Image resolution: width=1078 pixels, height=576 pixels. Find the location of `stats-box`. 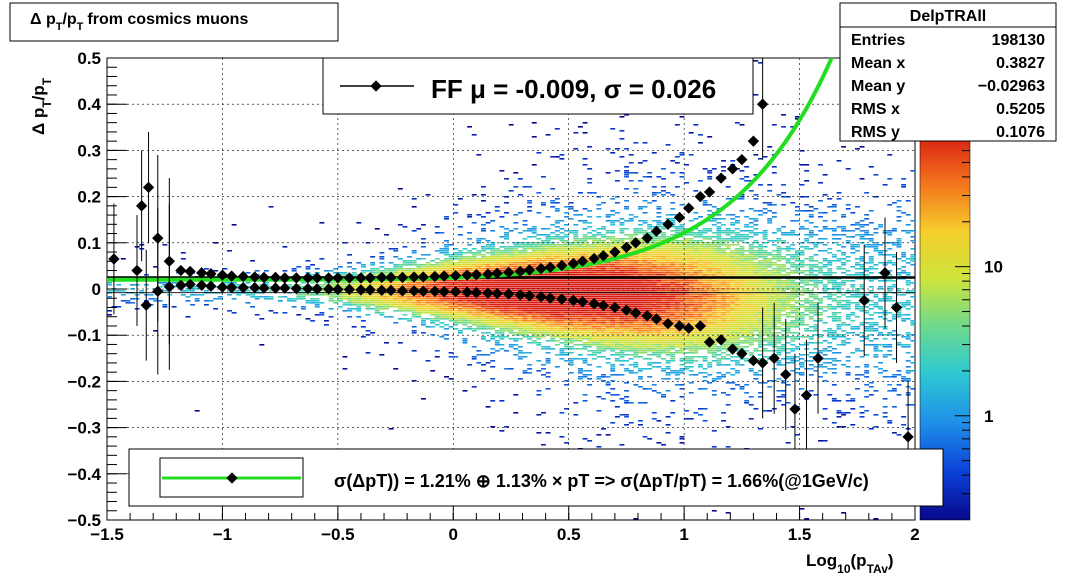

stats-box is located at coordinates (948, 72).